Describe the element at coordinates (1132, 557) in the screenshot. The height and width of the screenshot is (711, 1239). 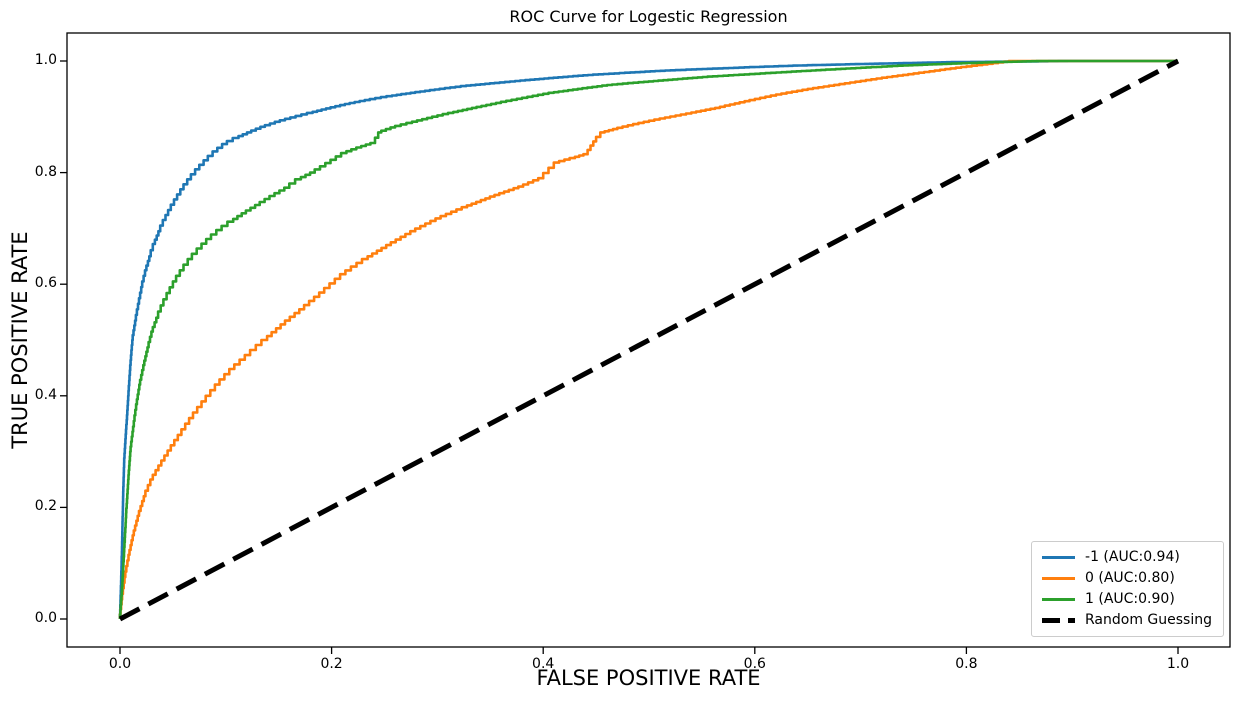
I see `legend-label: -1 (AUC:0.94)` at that location.